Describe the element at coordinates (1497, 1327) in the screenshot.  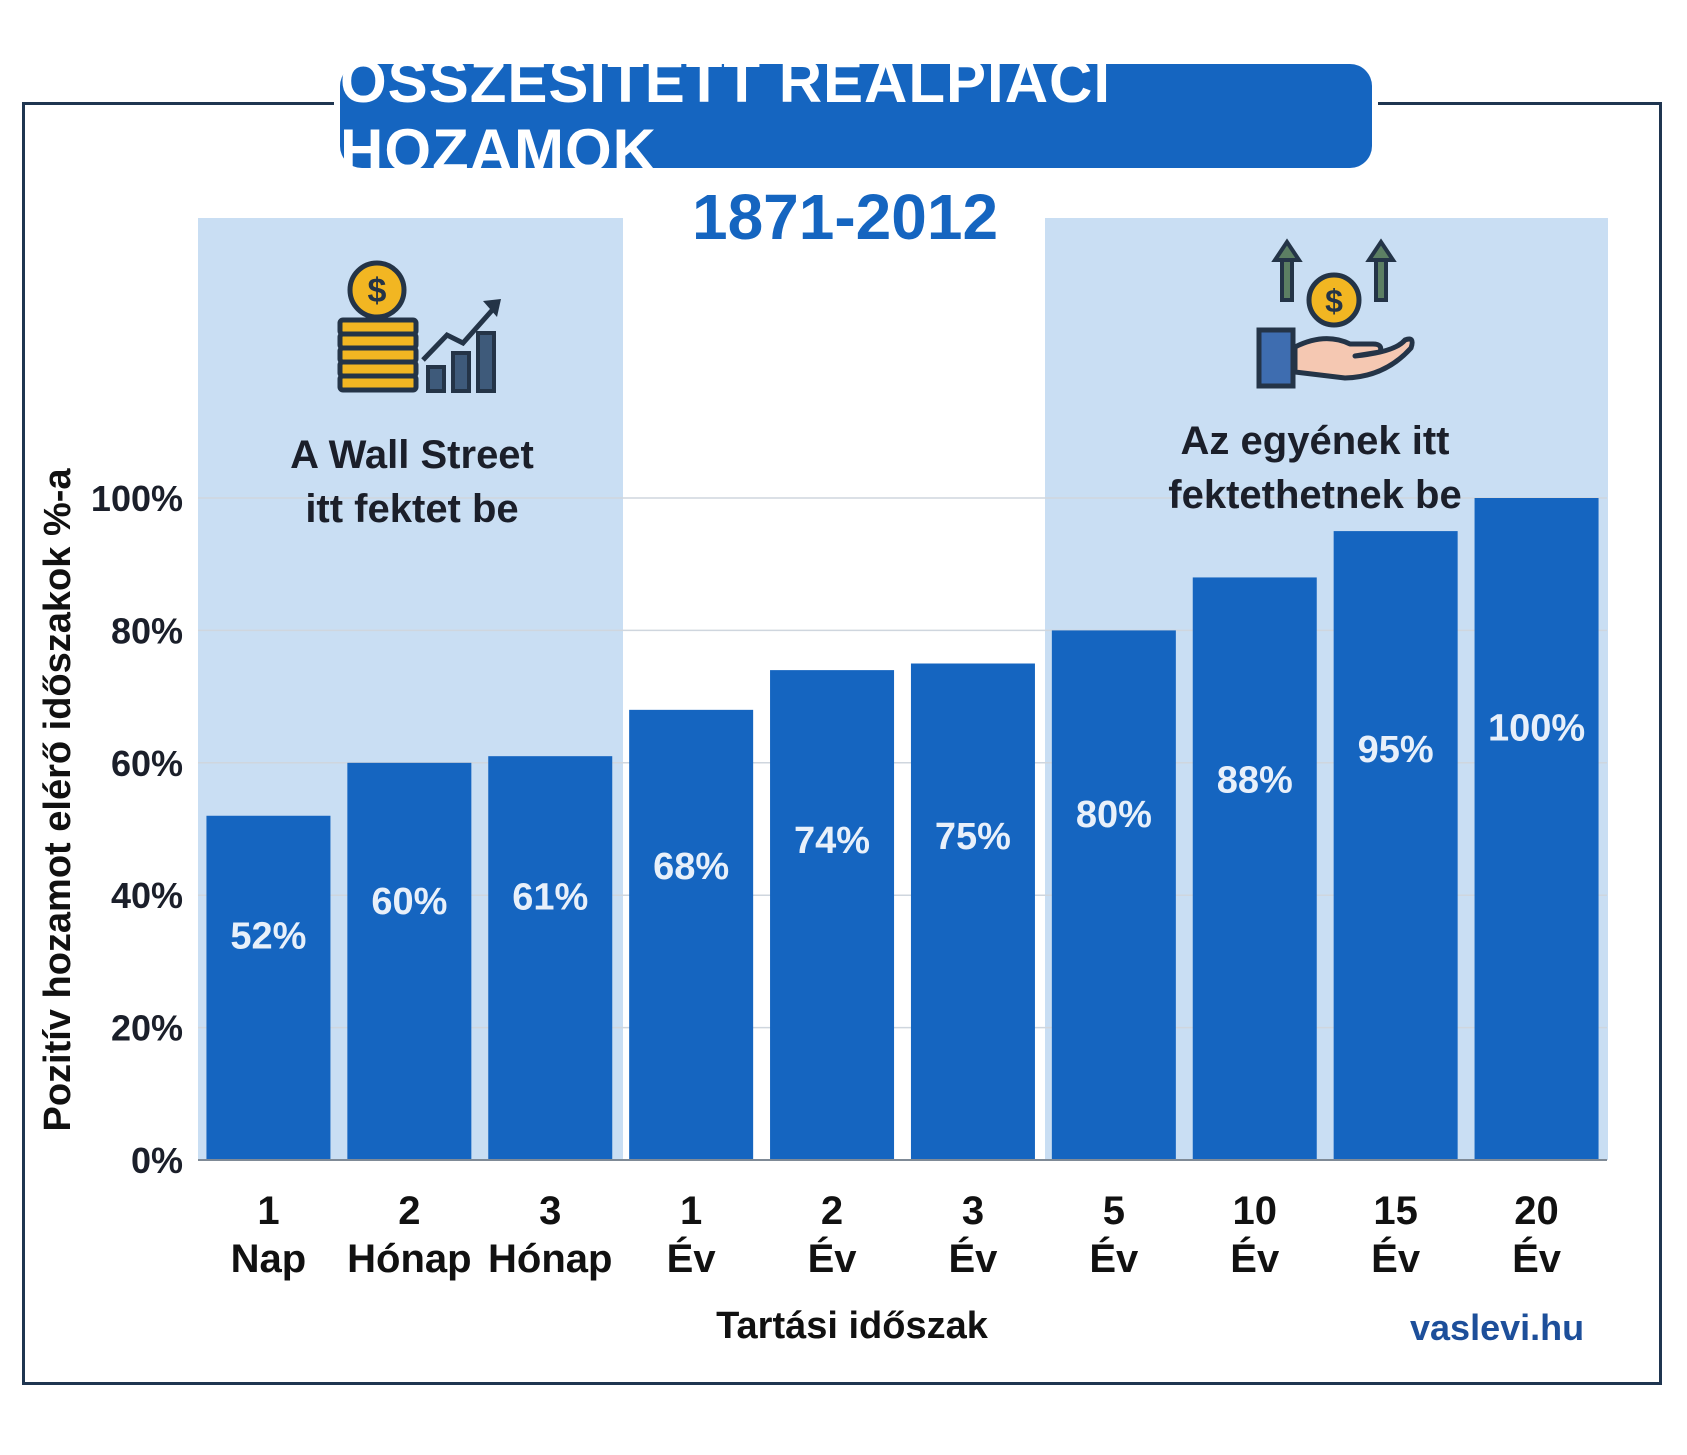
I see `source-credit: vaslevi.hu` at that location.